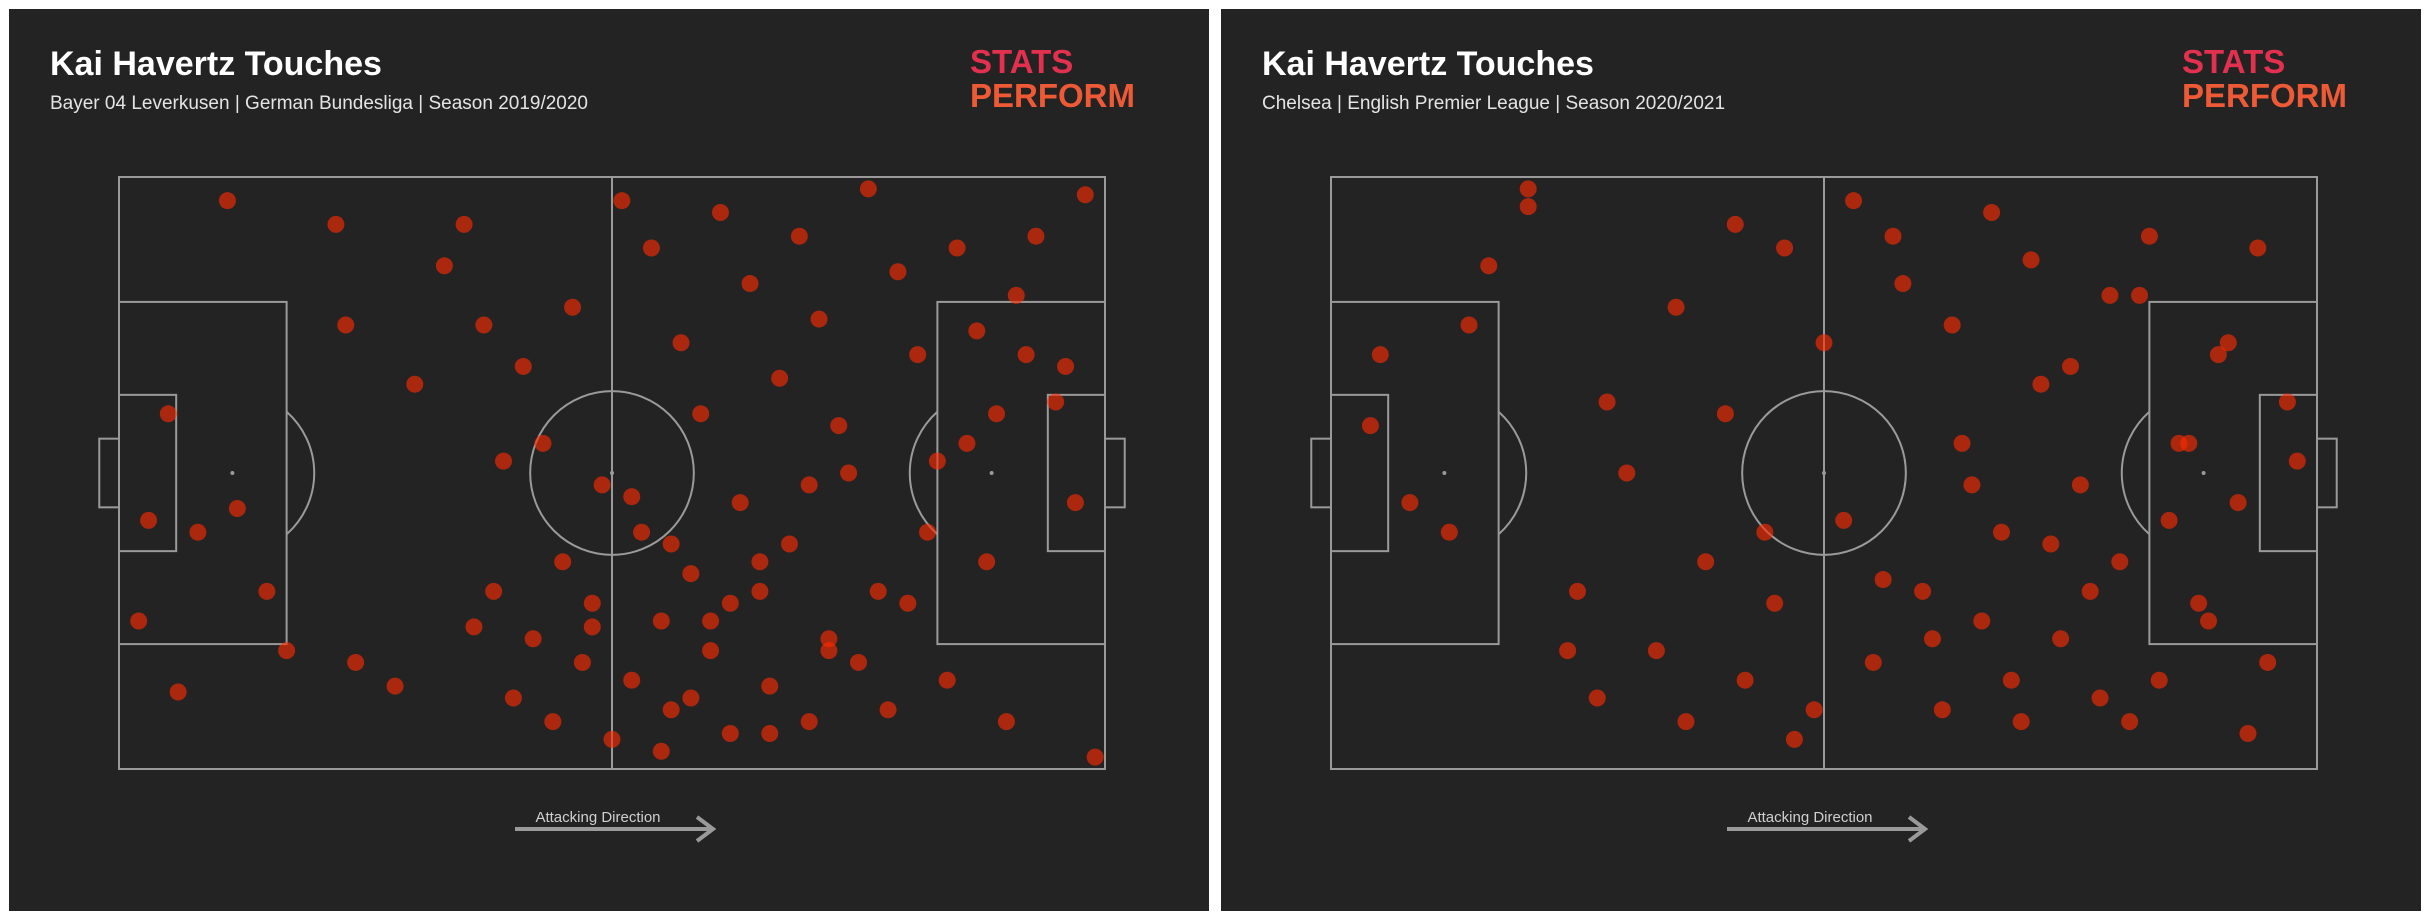  Describe the element at coordinates (1918, 829) in the screenshot. I see `direction-arrow-head` at that location.